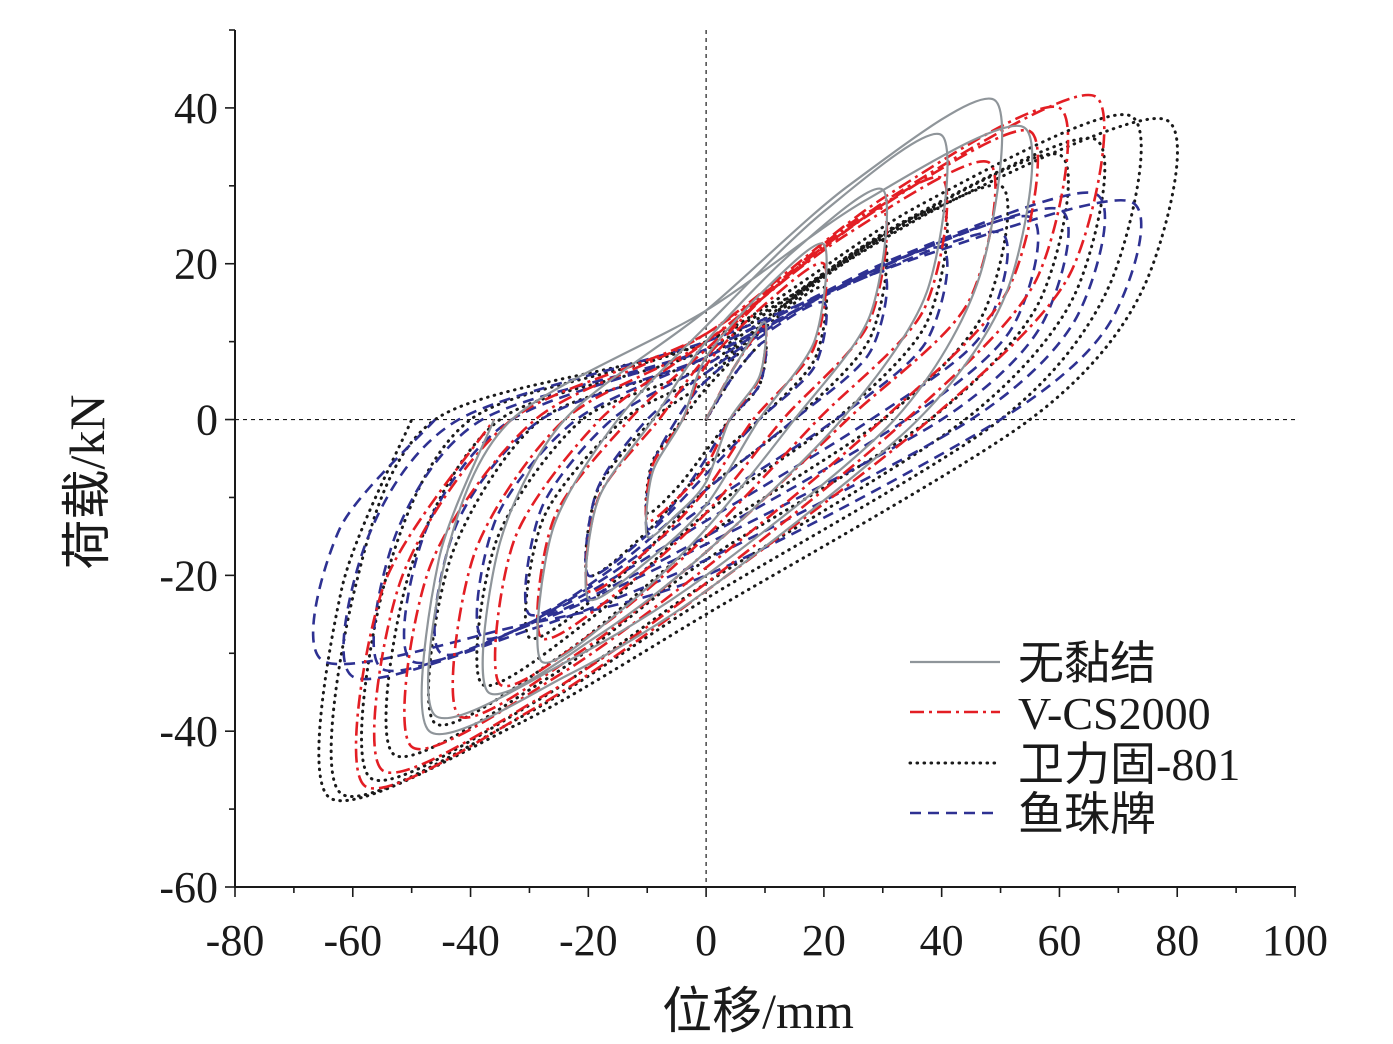 Image resolution: width=1393 pixels, height=1044 pixels. I want to click on legend: 无黏结 V-CS2000 卫力固-801 鱼珠牌, so click(1074, 739).